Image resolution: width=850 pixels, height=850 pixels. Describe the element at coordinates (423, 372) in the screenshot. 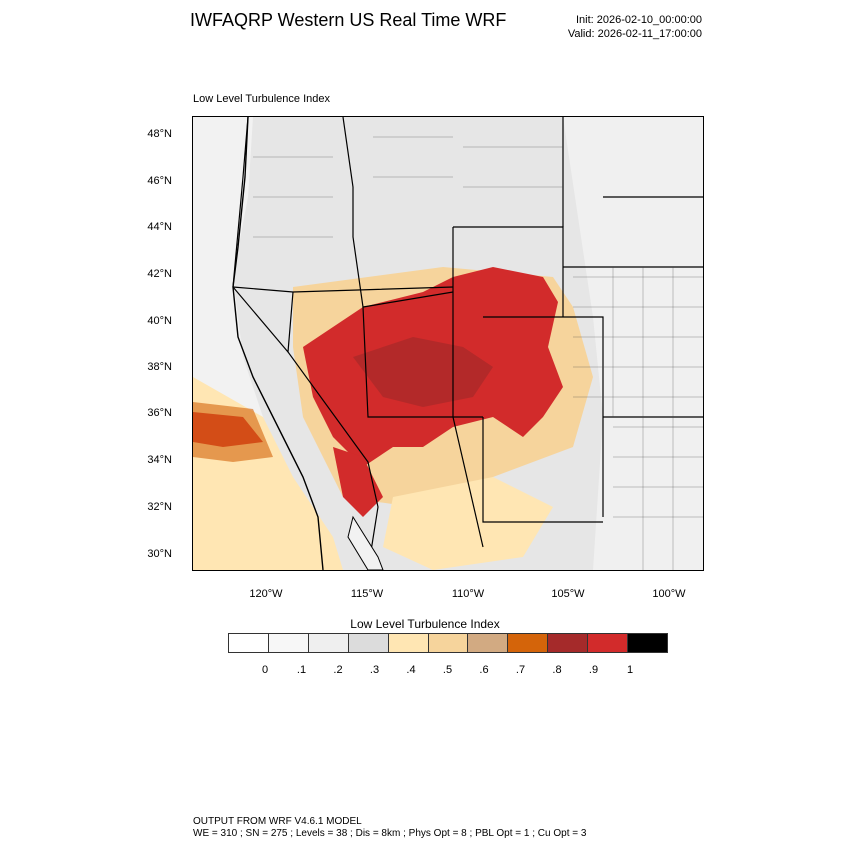

I see `severe-turbulence-patch` at that location.